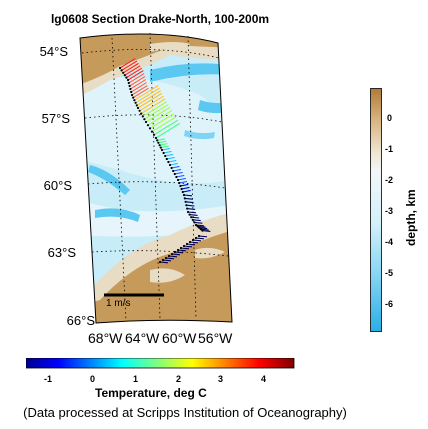  What do you see at coordinates (179, 338) in the screenshot?
I see `lon-label-60: 60°W` at bounding box center [179, 338].